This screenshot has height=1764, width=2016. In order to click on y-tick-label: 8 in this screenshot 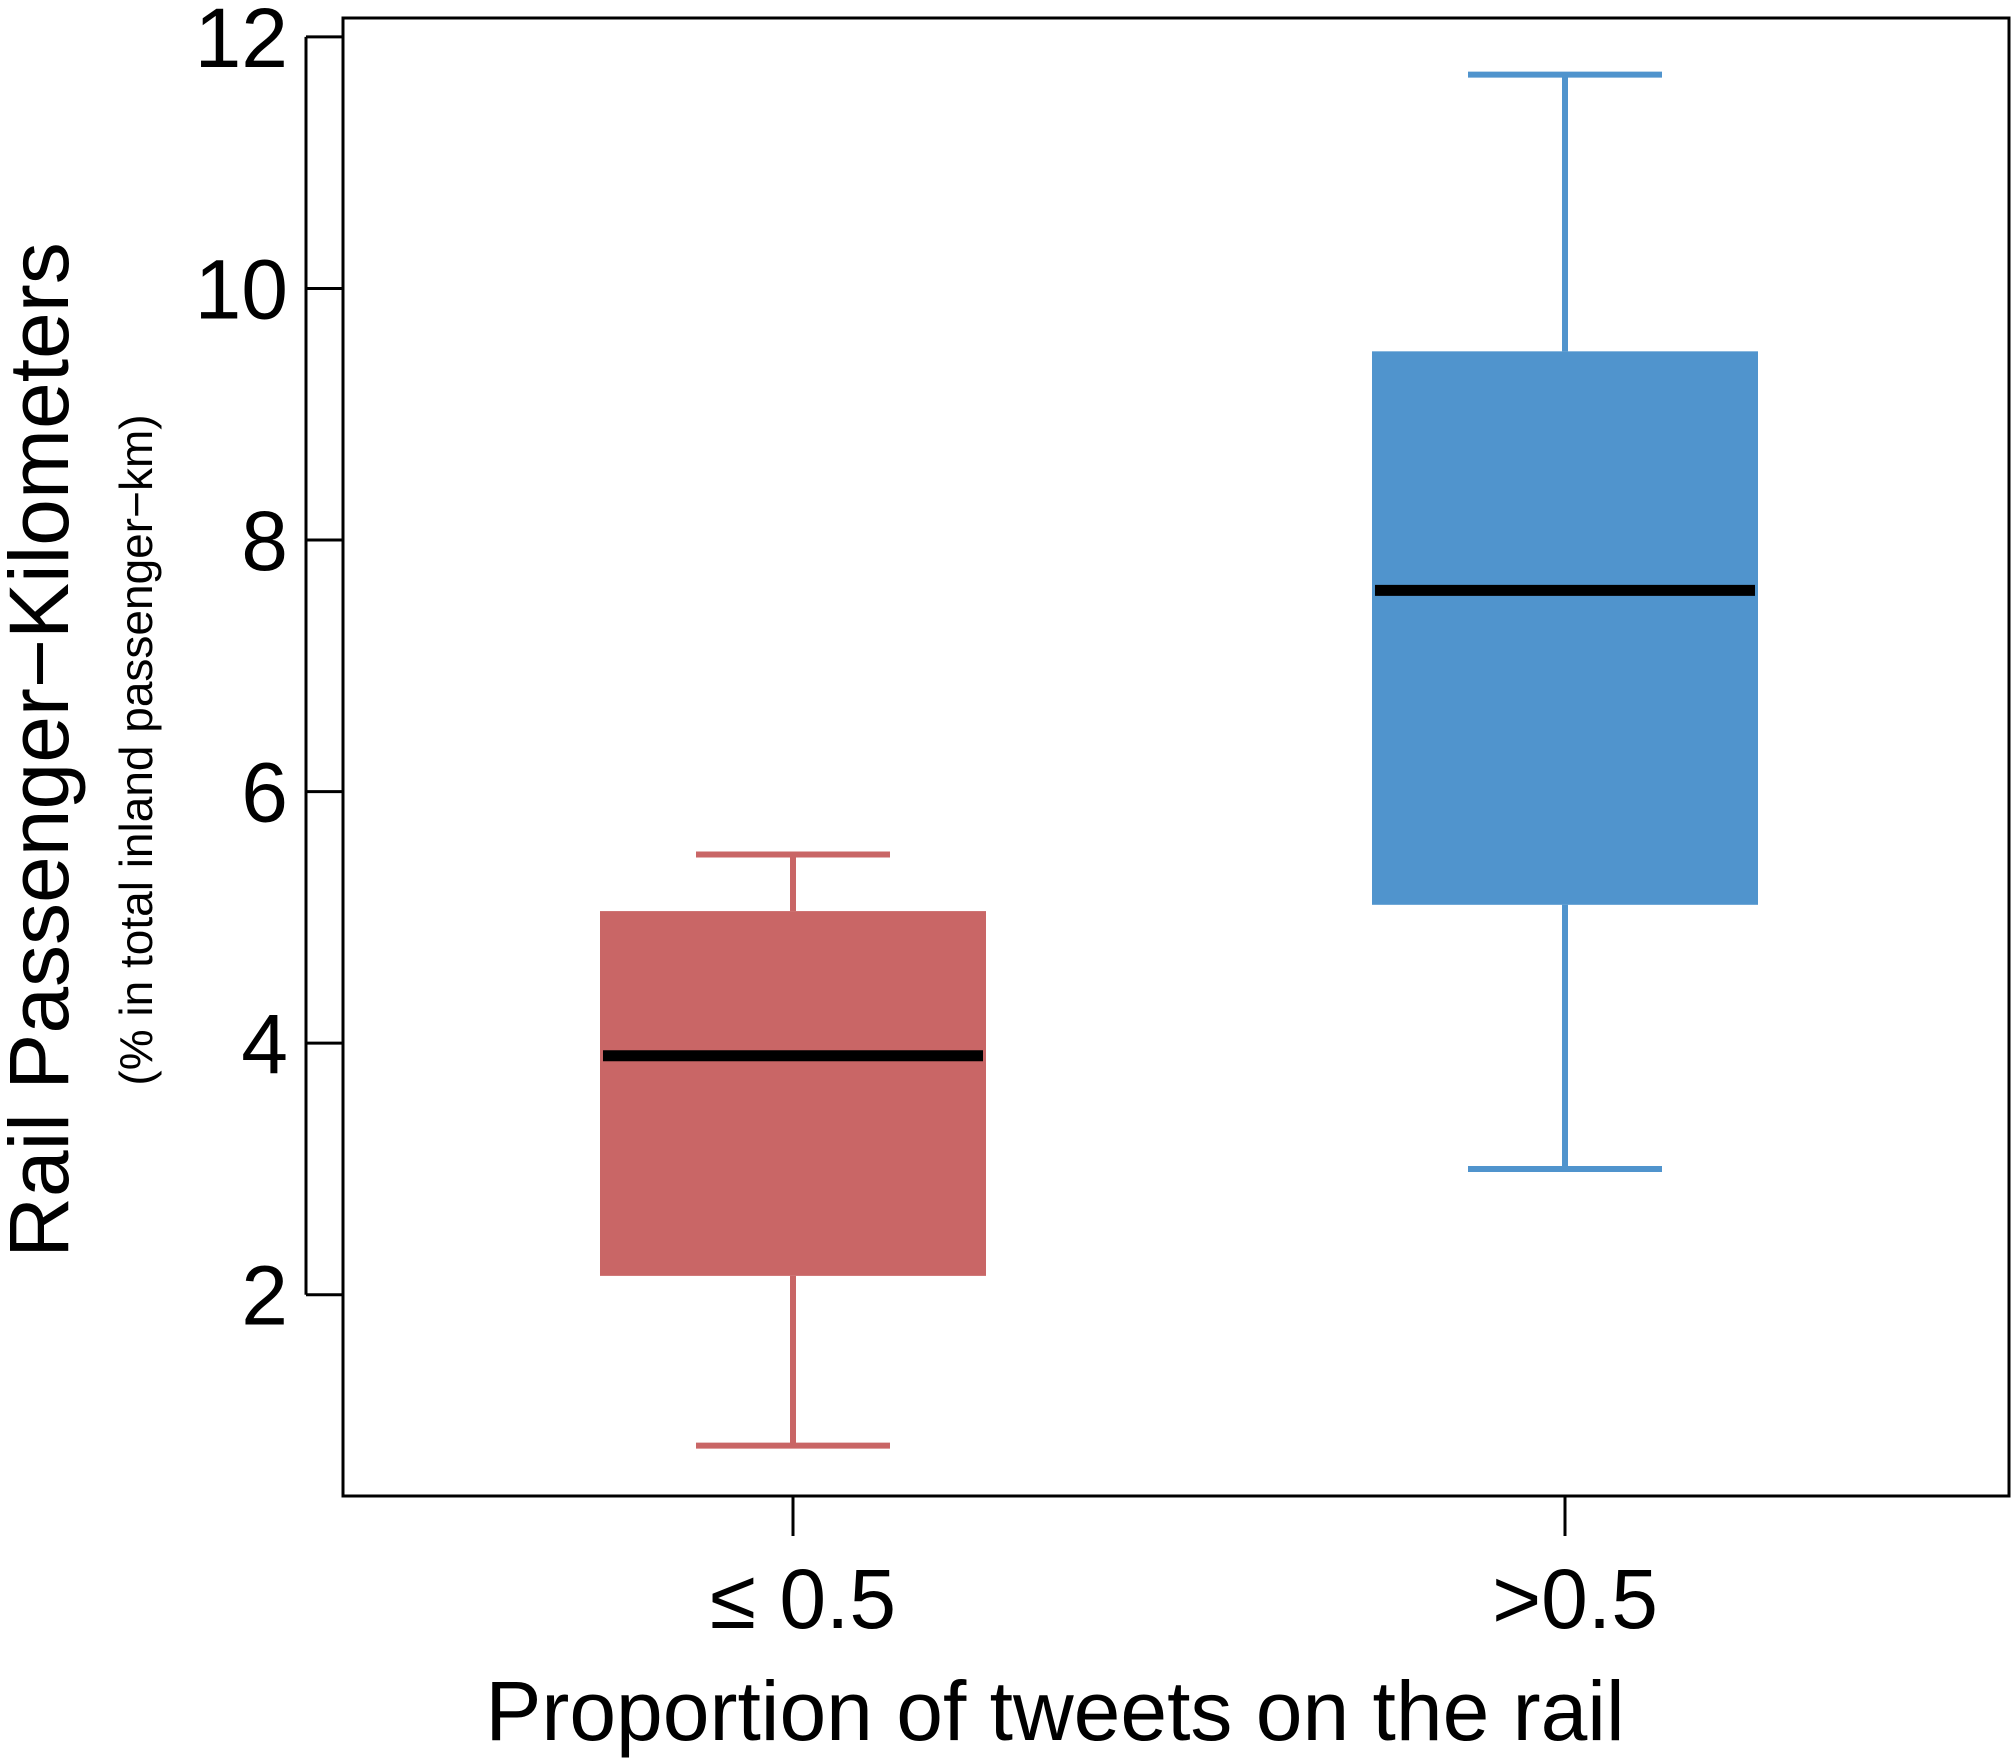, I will do `click(264, 541)`.